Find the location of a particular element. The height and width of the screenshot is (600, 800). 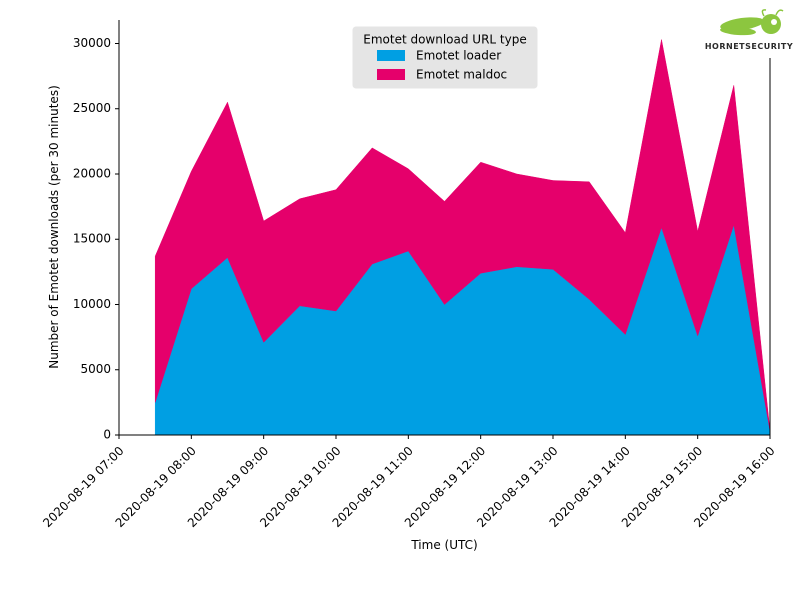

x-tick-label: 2020-08-19 09:00 is located at coordinates (228, 487).